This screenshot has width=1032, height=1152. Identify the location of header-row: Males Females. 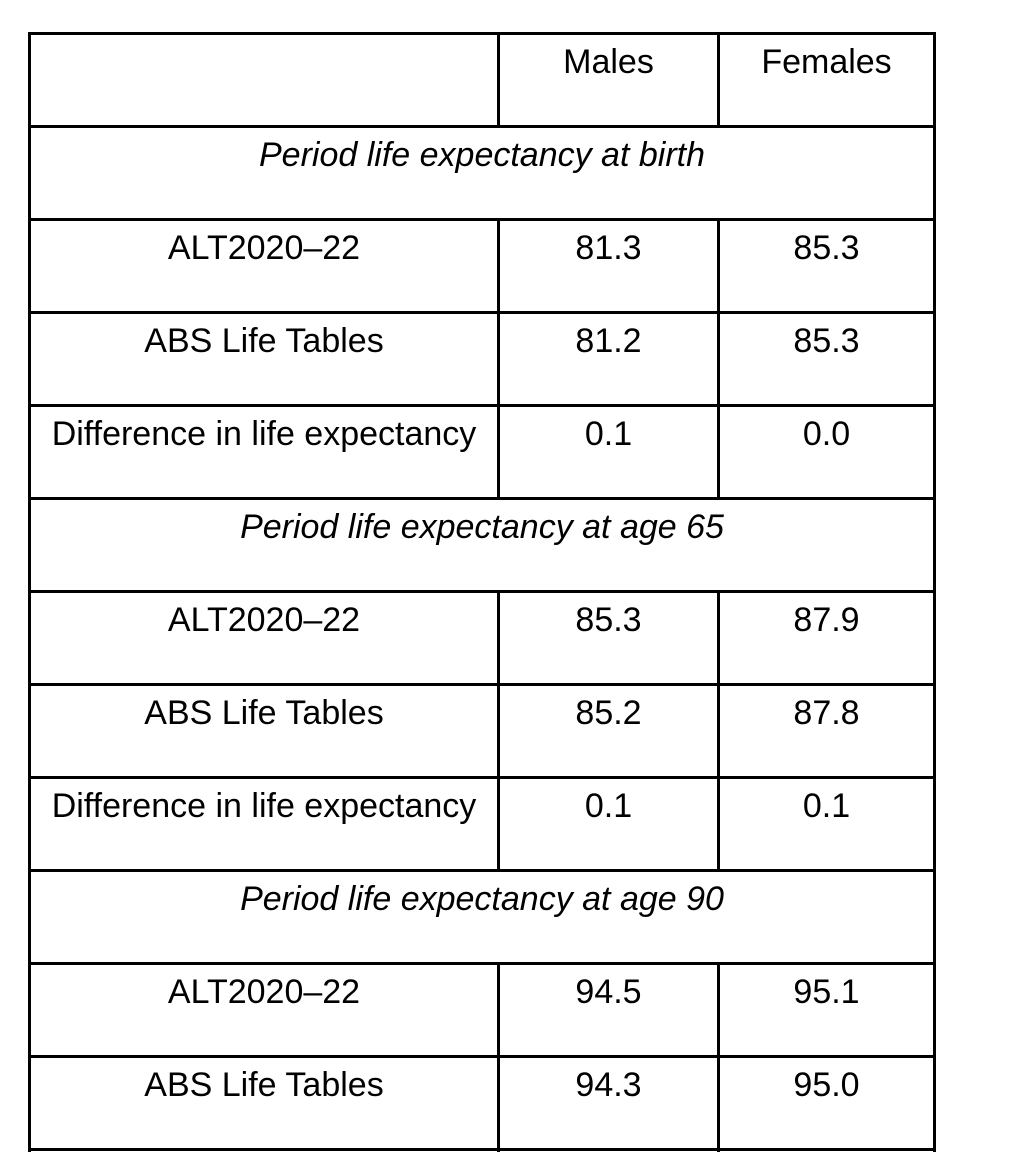
(482, 80).